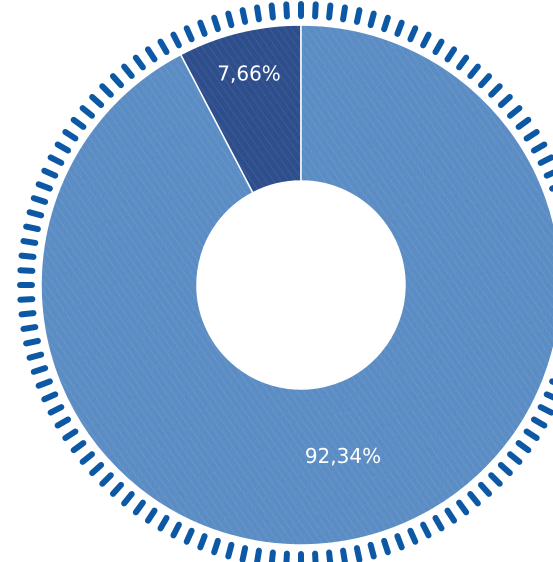 The width and height of the screenshot is (553, 562). What do you see at coordinates (249, 73) in the screenshot?
I see `slice-label: 7,66%` at bounding box center [249, 73].